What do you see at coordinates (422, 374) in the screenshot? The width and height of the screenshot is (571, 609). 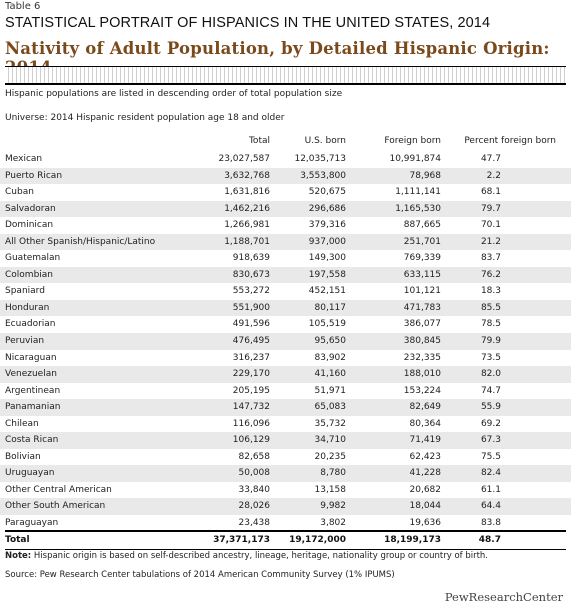 I see `row-foreign-born: 188,010` at bounding box center [422, 374].